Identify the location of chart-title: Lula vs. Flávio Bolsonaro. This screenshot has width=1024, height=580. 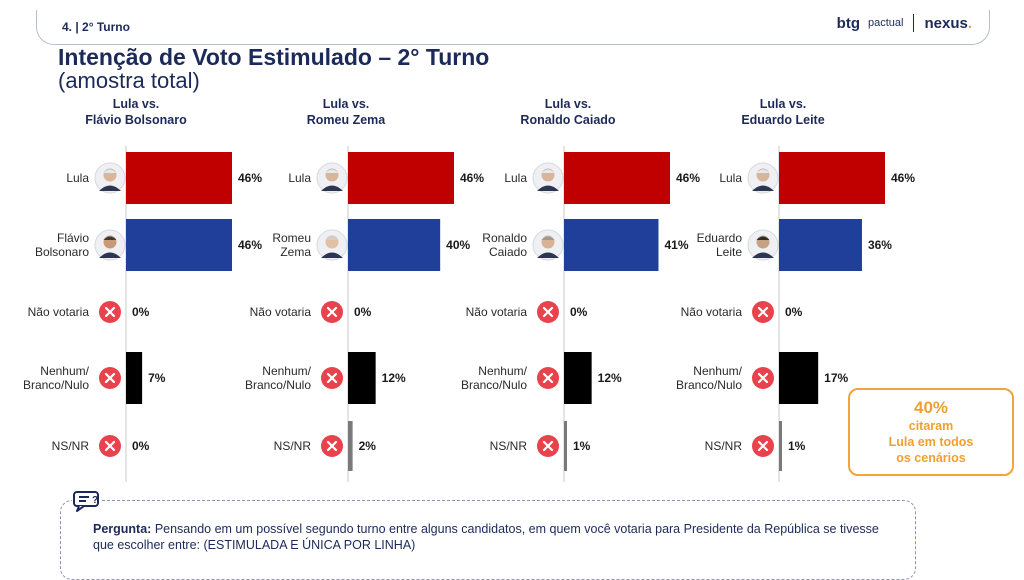
(136, 112).